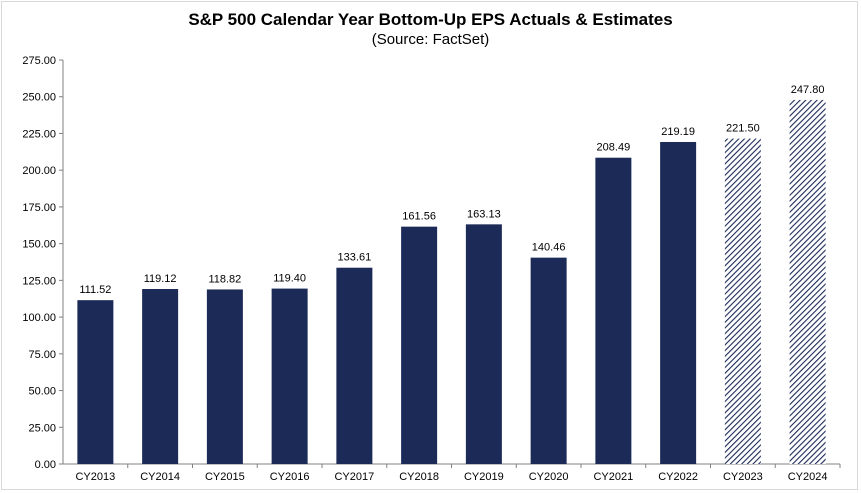 Image resolution: width=861 pixels, height=493 pixels. What do you see at coordinates (613, 311) in the screenshot?
I see `bar-cy2021` at bounding box center [613, 311].